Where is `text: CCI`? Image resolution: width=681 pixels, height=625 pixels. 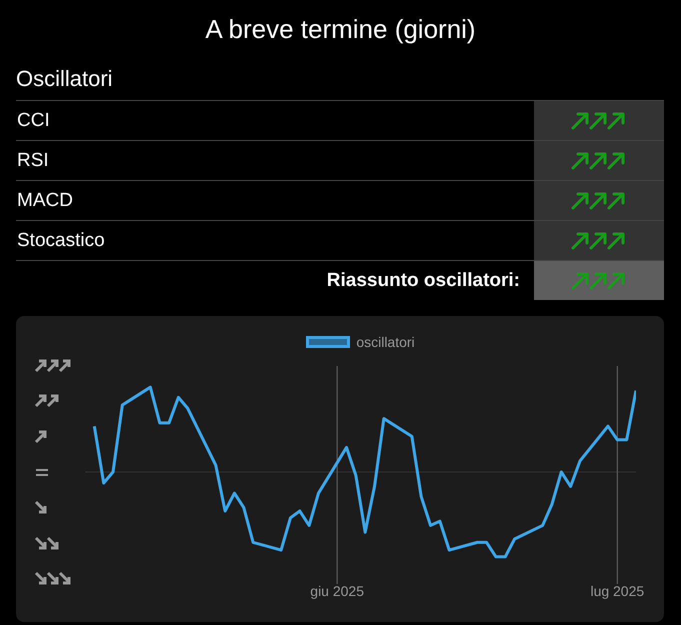 text: CCI is located at coordinates (33, 120).